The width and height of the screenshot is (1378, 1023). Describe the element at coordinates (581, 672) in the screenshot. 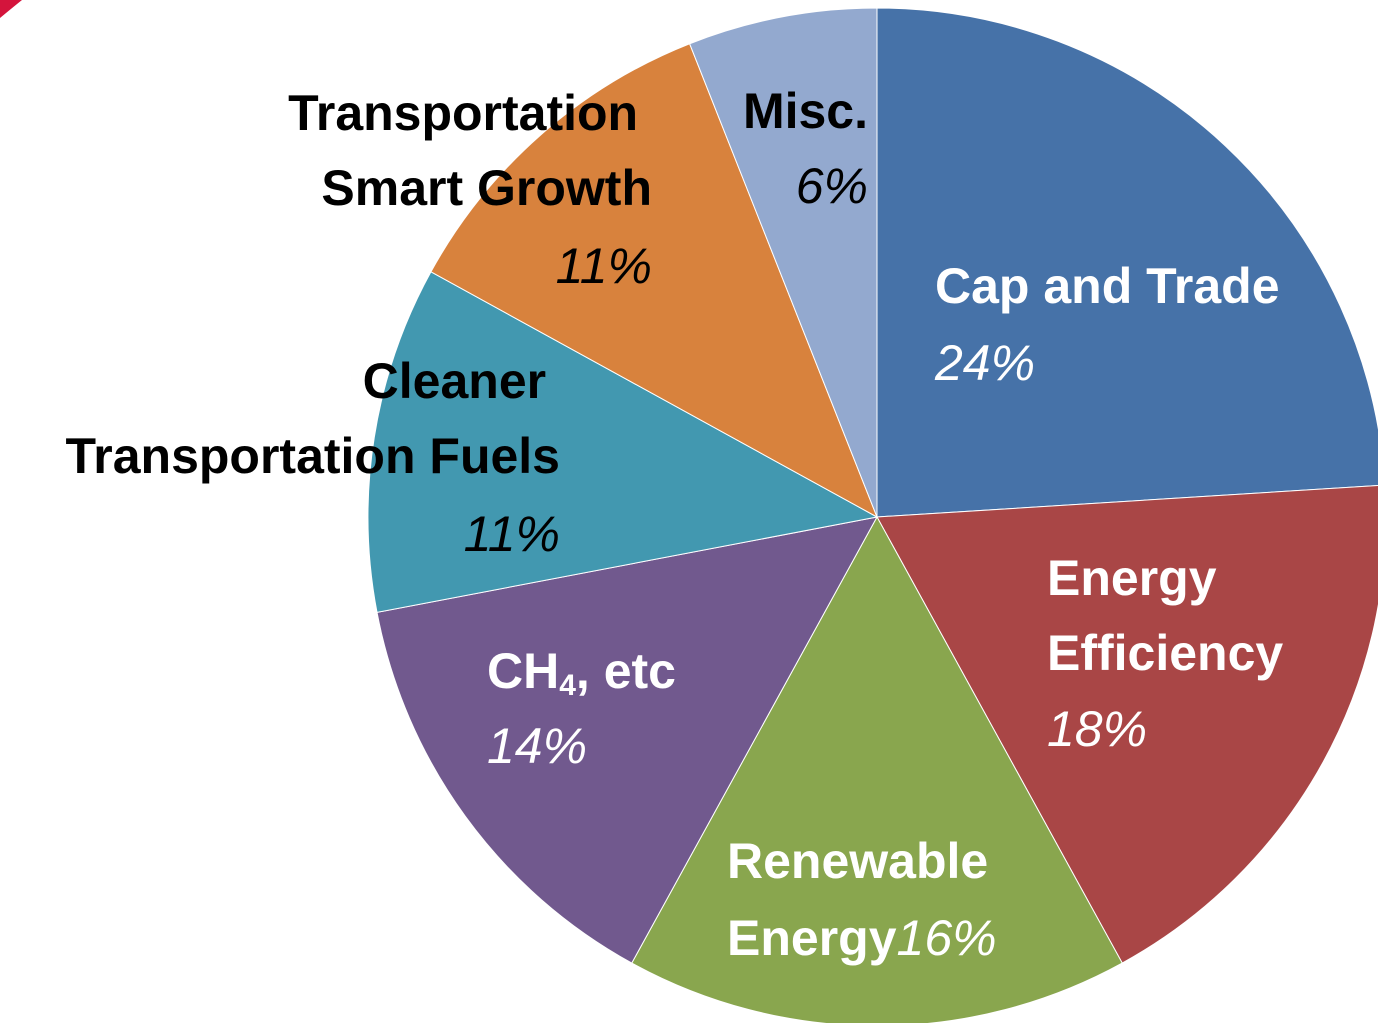

I see `slice-label: CH4, etc` at that location.